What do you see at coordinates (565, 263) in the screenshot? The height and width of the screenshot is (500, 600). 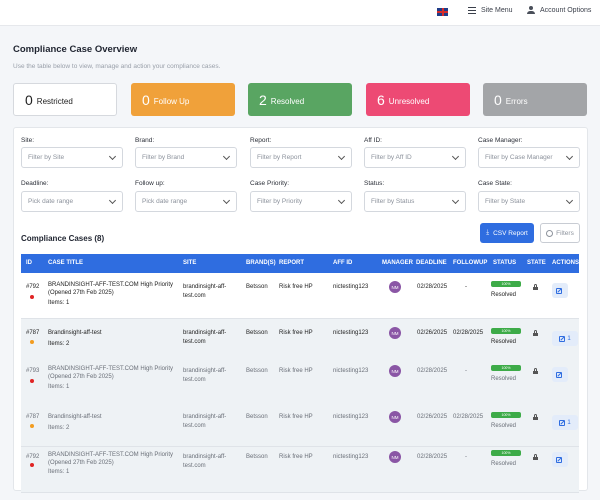 I see `column-header-actions: ACTIONS` at bounding box center [565, 263].